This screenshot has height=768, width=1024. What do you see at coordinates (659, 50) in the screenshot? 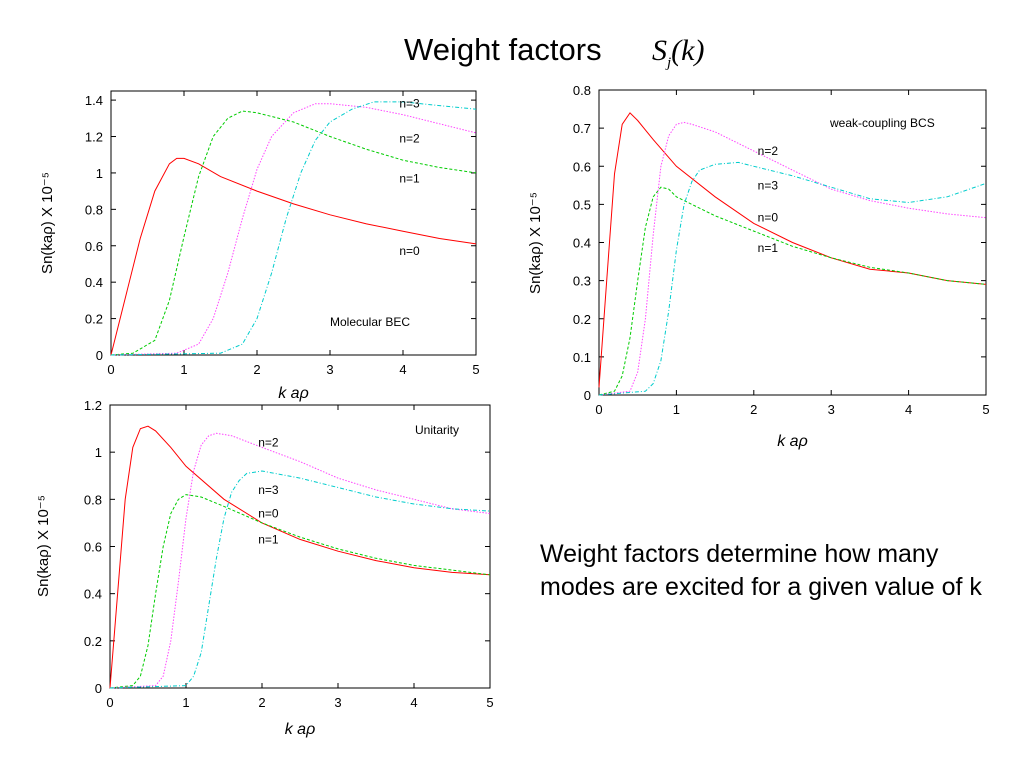
I see `formula-symbol: S` at bounding box center [659, 50].